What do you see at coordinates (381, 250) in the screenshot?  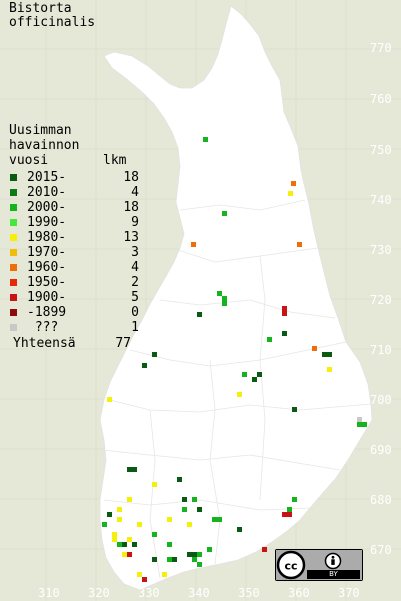 I see `y-tick-label: 730` at bounding box center [381, 250].